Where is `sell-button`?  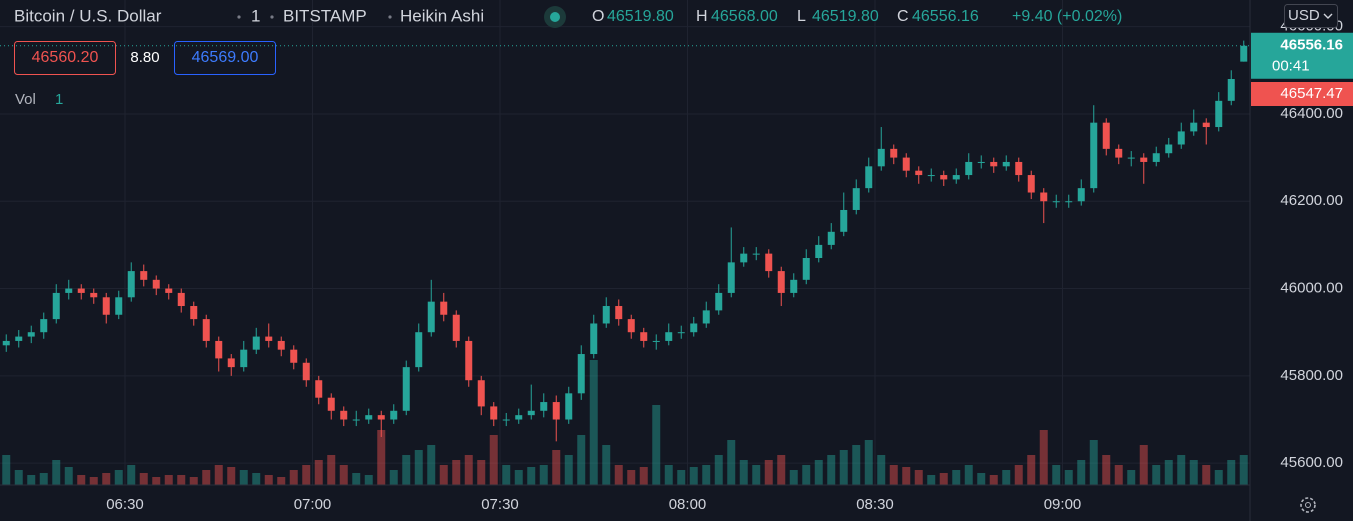 sell-button is located at coordinates (65, 58).